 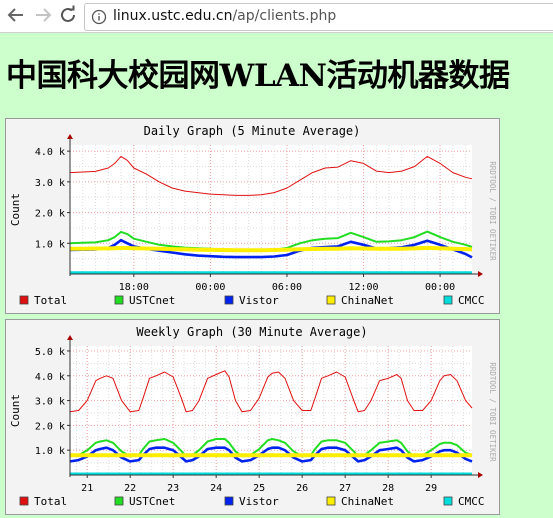 I want to click on reload-icon, so click(x=68, y=15).